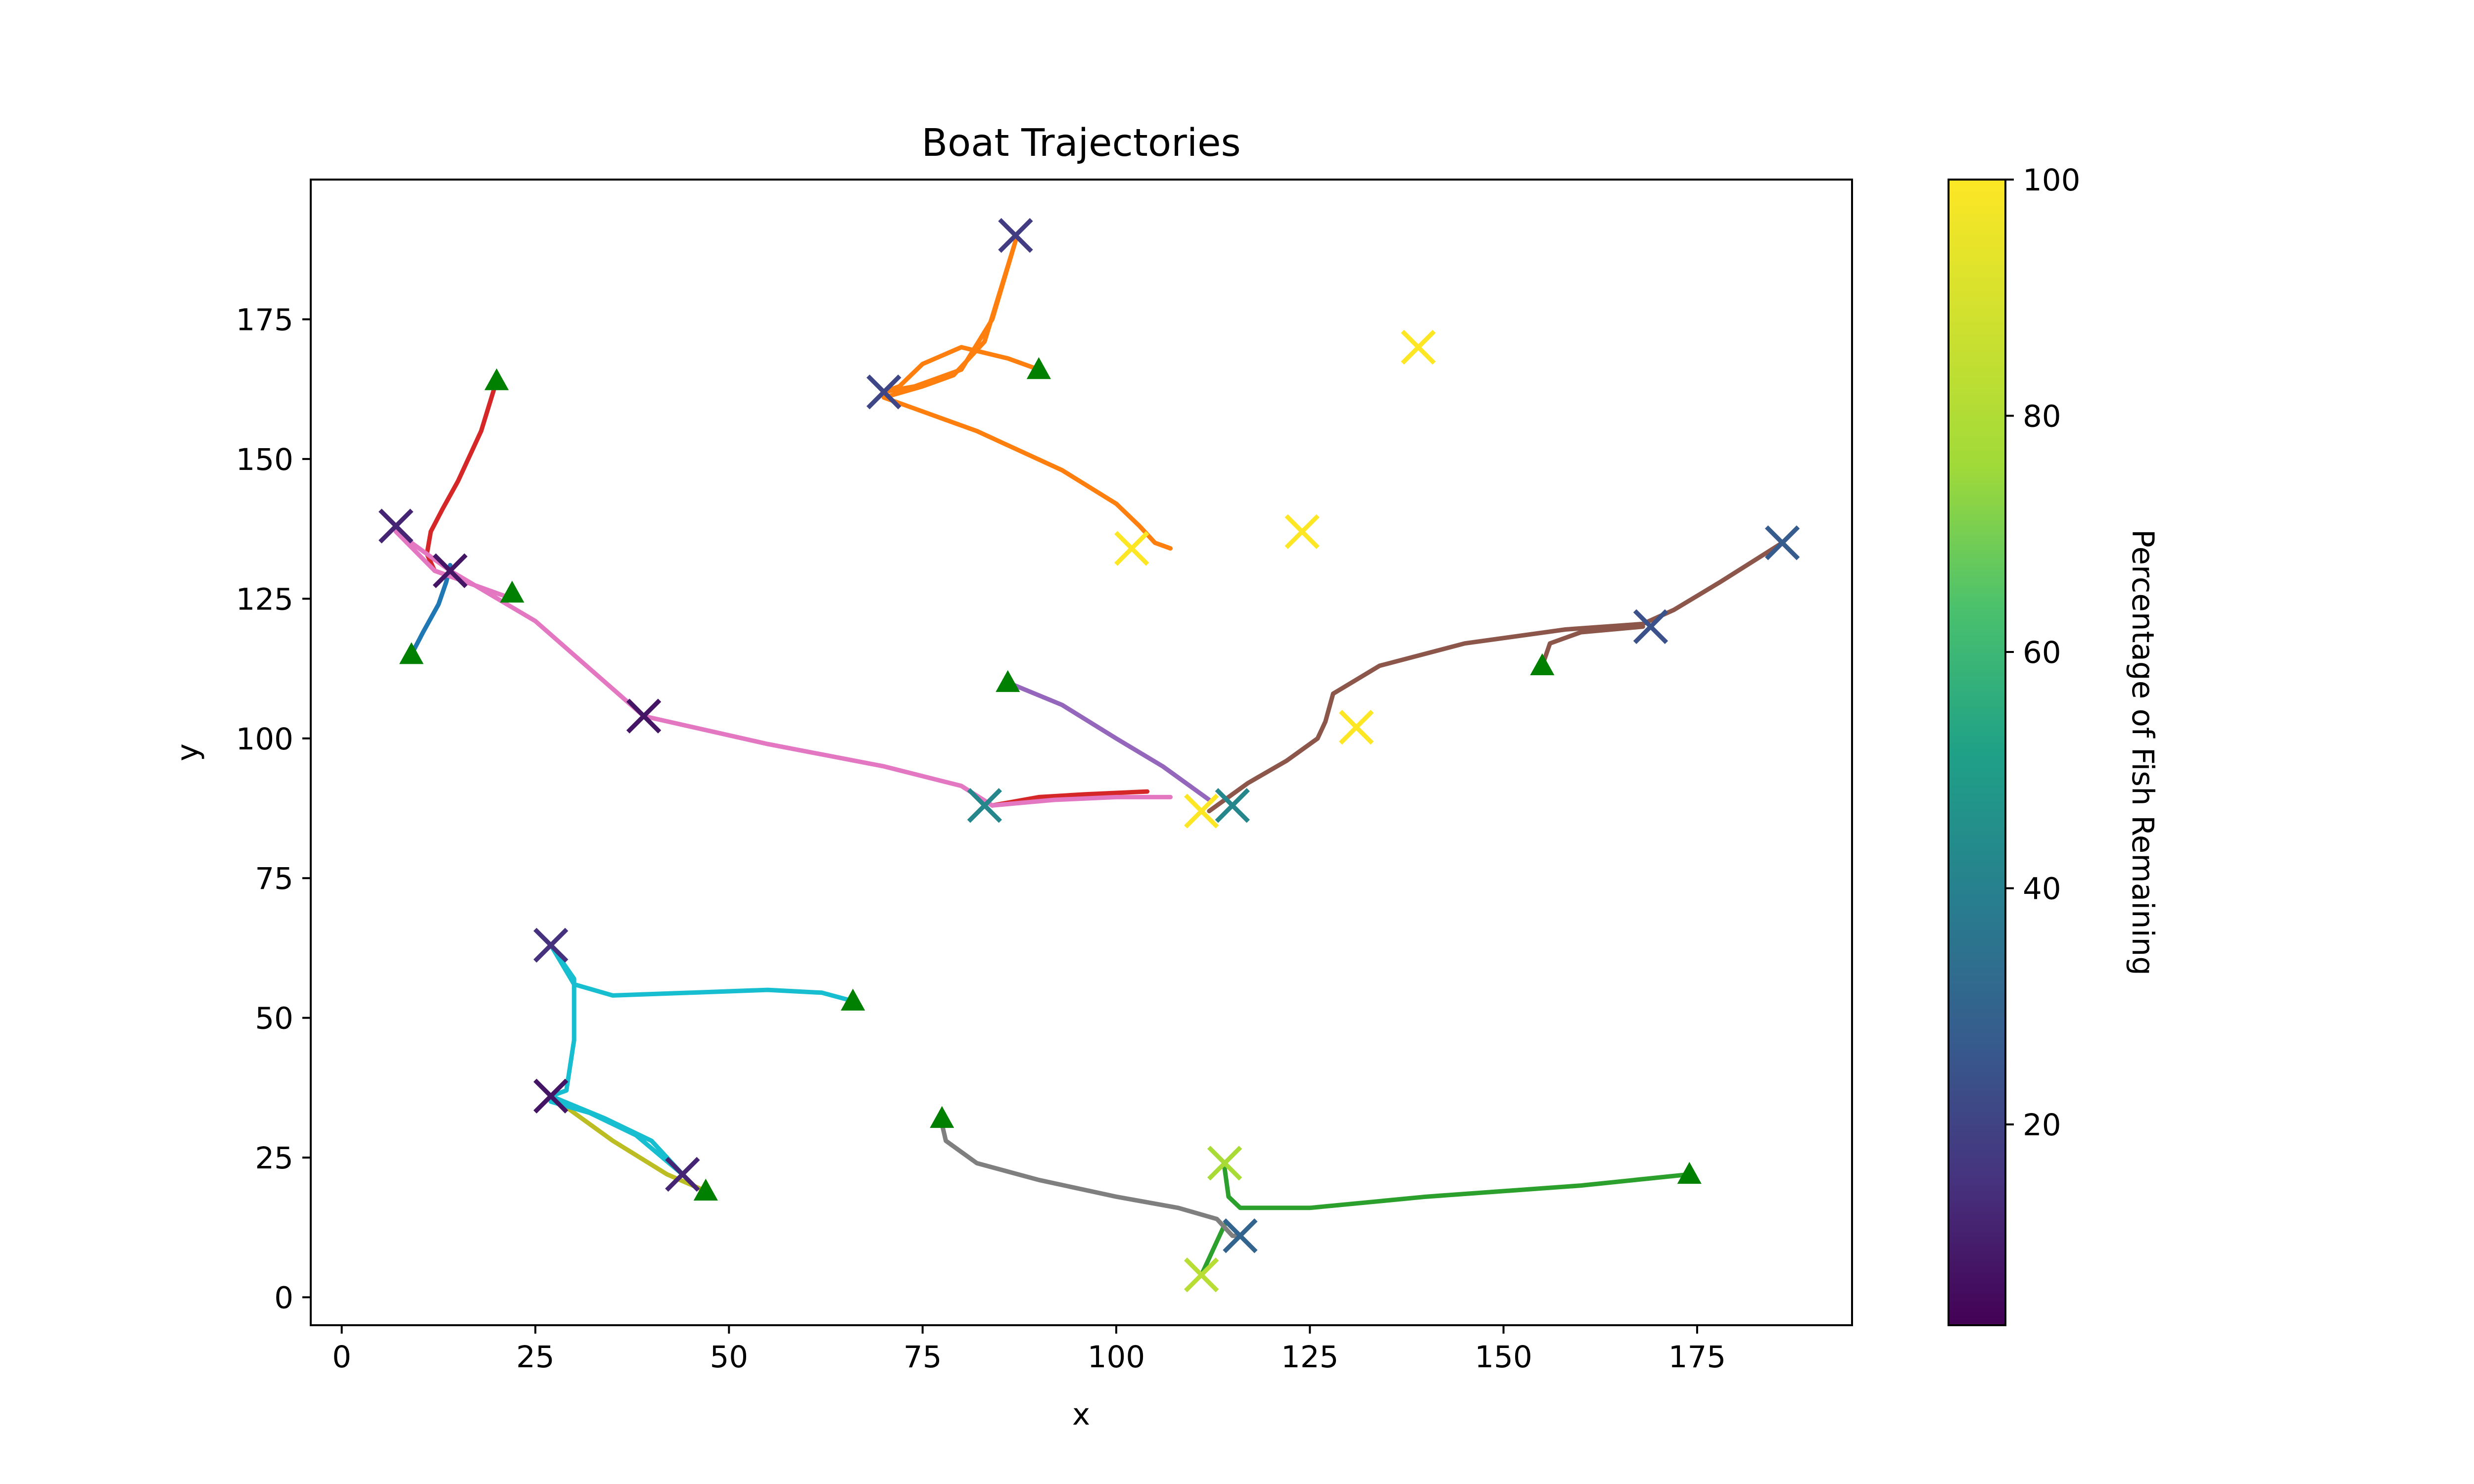  Describe the element at coordinates (187, 752) in the screenshot. I see `y-axis-label: y` at that location.